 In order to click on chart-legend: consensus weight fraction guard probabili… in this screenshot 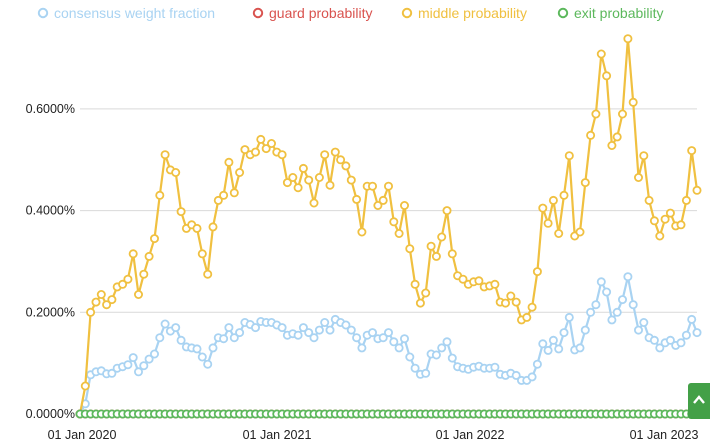, I will do `click(350, 13)`.